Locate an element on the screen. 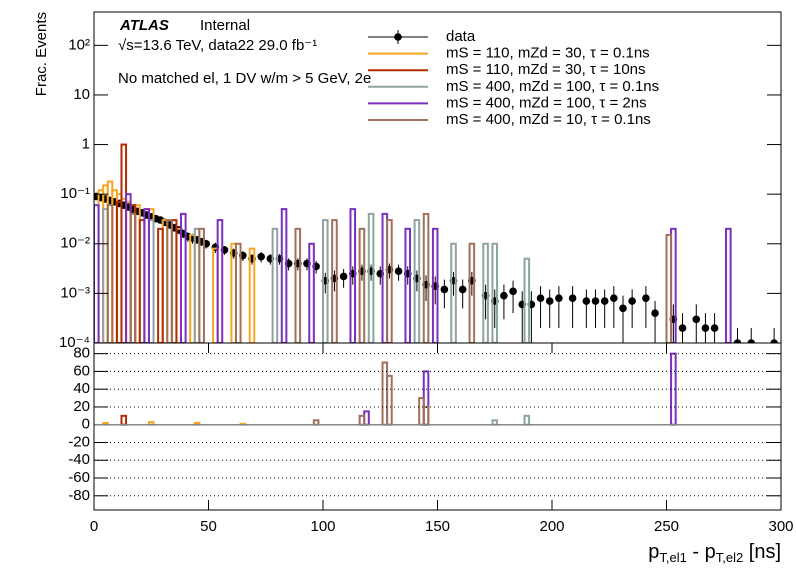  legend-label: mS = 400, mZd = 100, τ = 2ns is located at coordinates (546, 102).